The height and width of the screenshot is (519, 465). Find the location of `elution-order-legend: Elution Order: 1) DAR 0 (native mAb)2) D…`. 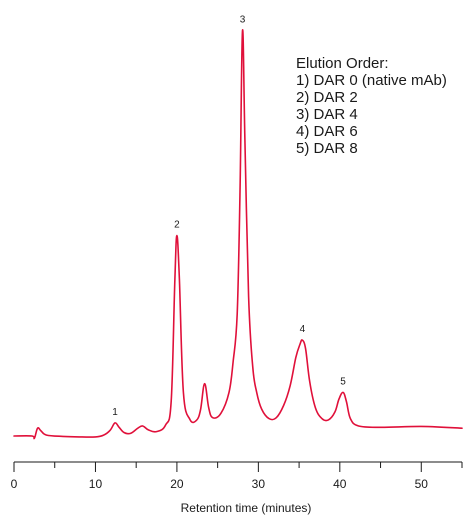

elution-order-legend: Elution Order: 1) DAR 0 (native mAb)2) D… is located at coordinates (371, 106).